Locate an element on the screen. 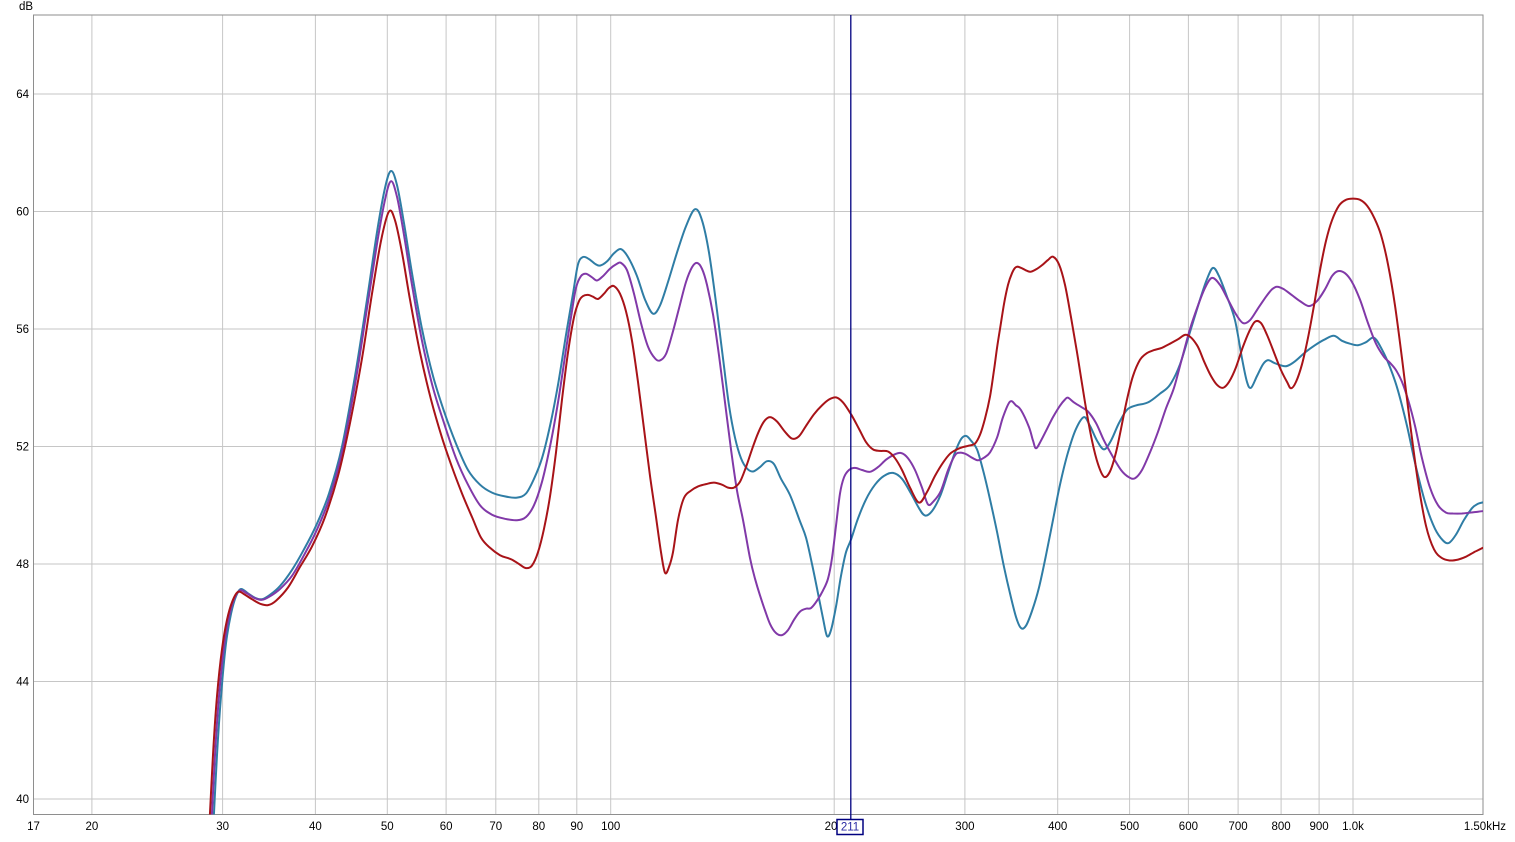 This screenshot has height=842, width=1515. svg-text: dB is located at coordinates (26, 7).